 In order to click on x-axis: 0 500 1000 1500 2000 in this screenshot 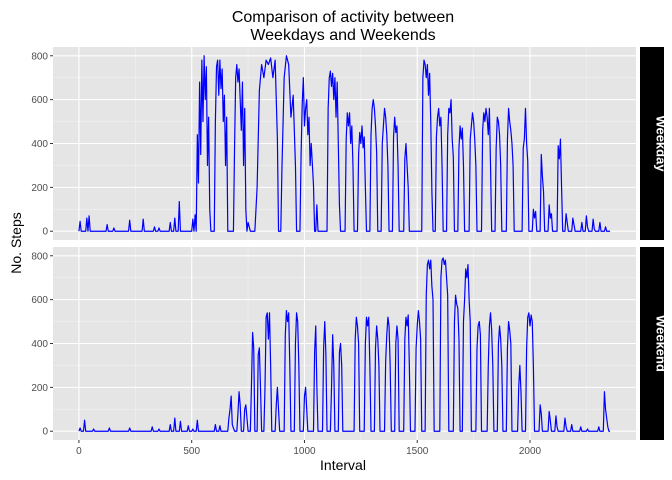, I will do `click(309, 448)`.